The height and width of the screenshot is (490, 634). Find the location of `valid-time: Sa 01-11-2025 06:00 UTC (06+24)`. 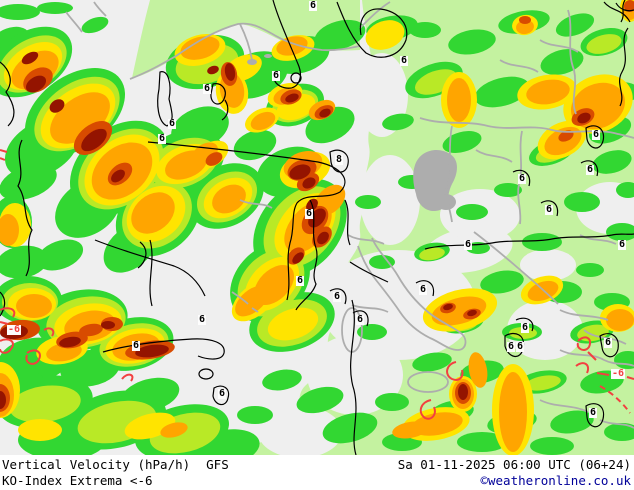

valid-time: Sa 01-11-2025 06:00 UTC (06+24) is located at coordinates (514, 464).